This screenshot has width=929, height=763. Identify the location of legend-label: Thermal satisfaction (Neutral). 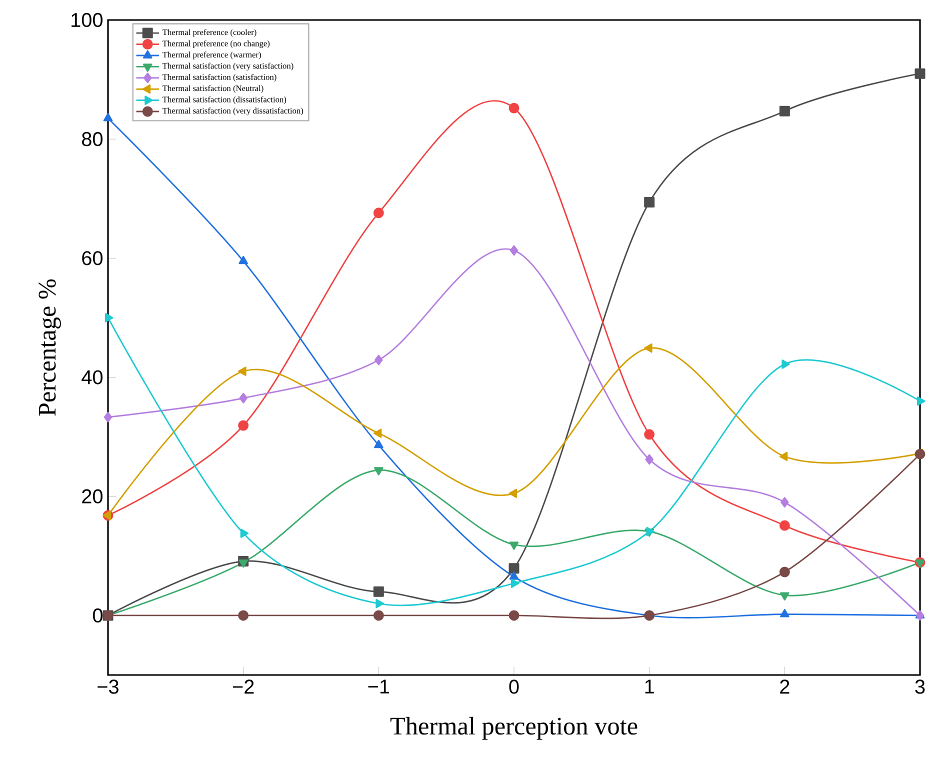
(213, 89).